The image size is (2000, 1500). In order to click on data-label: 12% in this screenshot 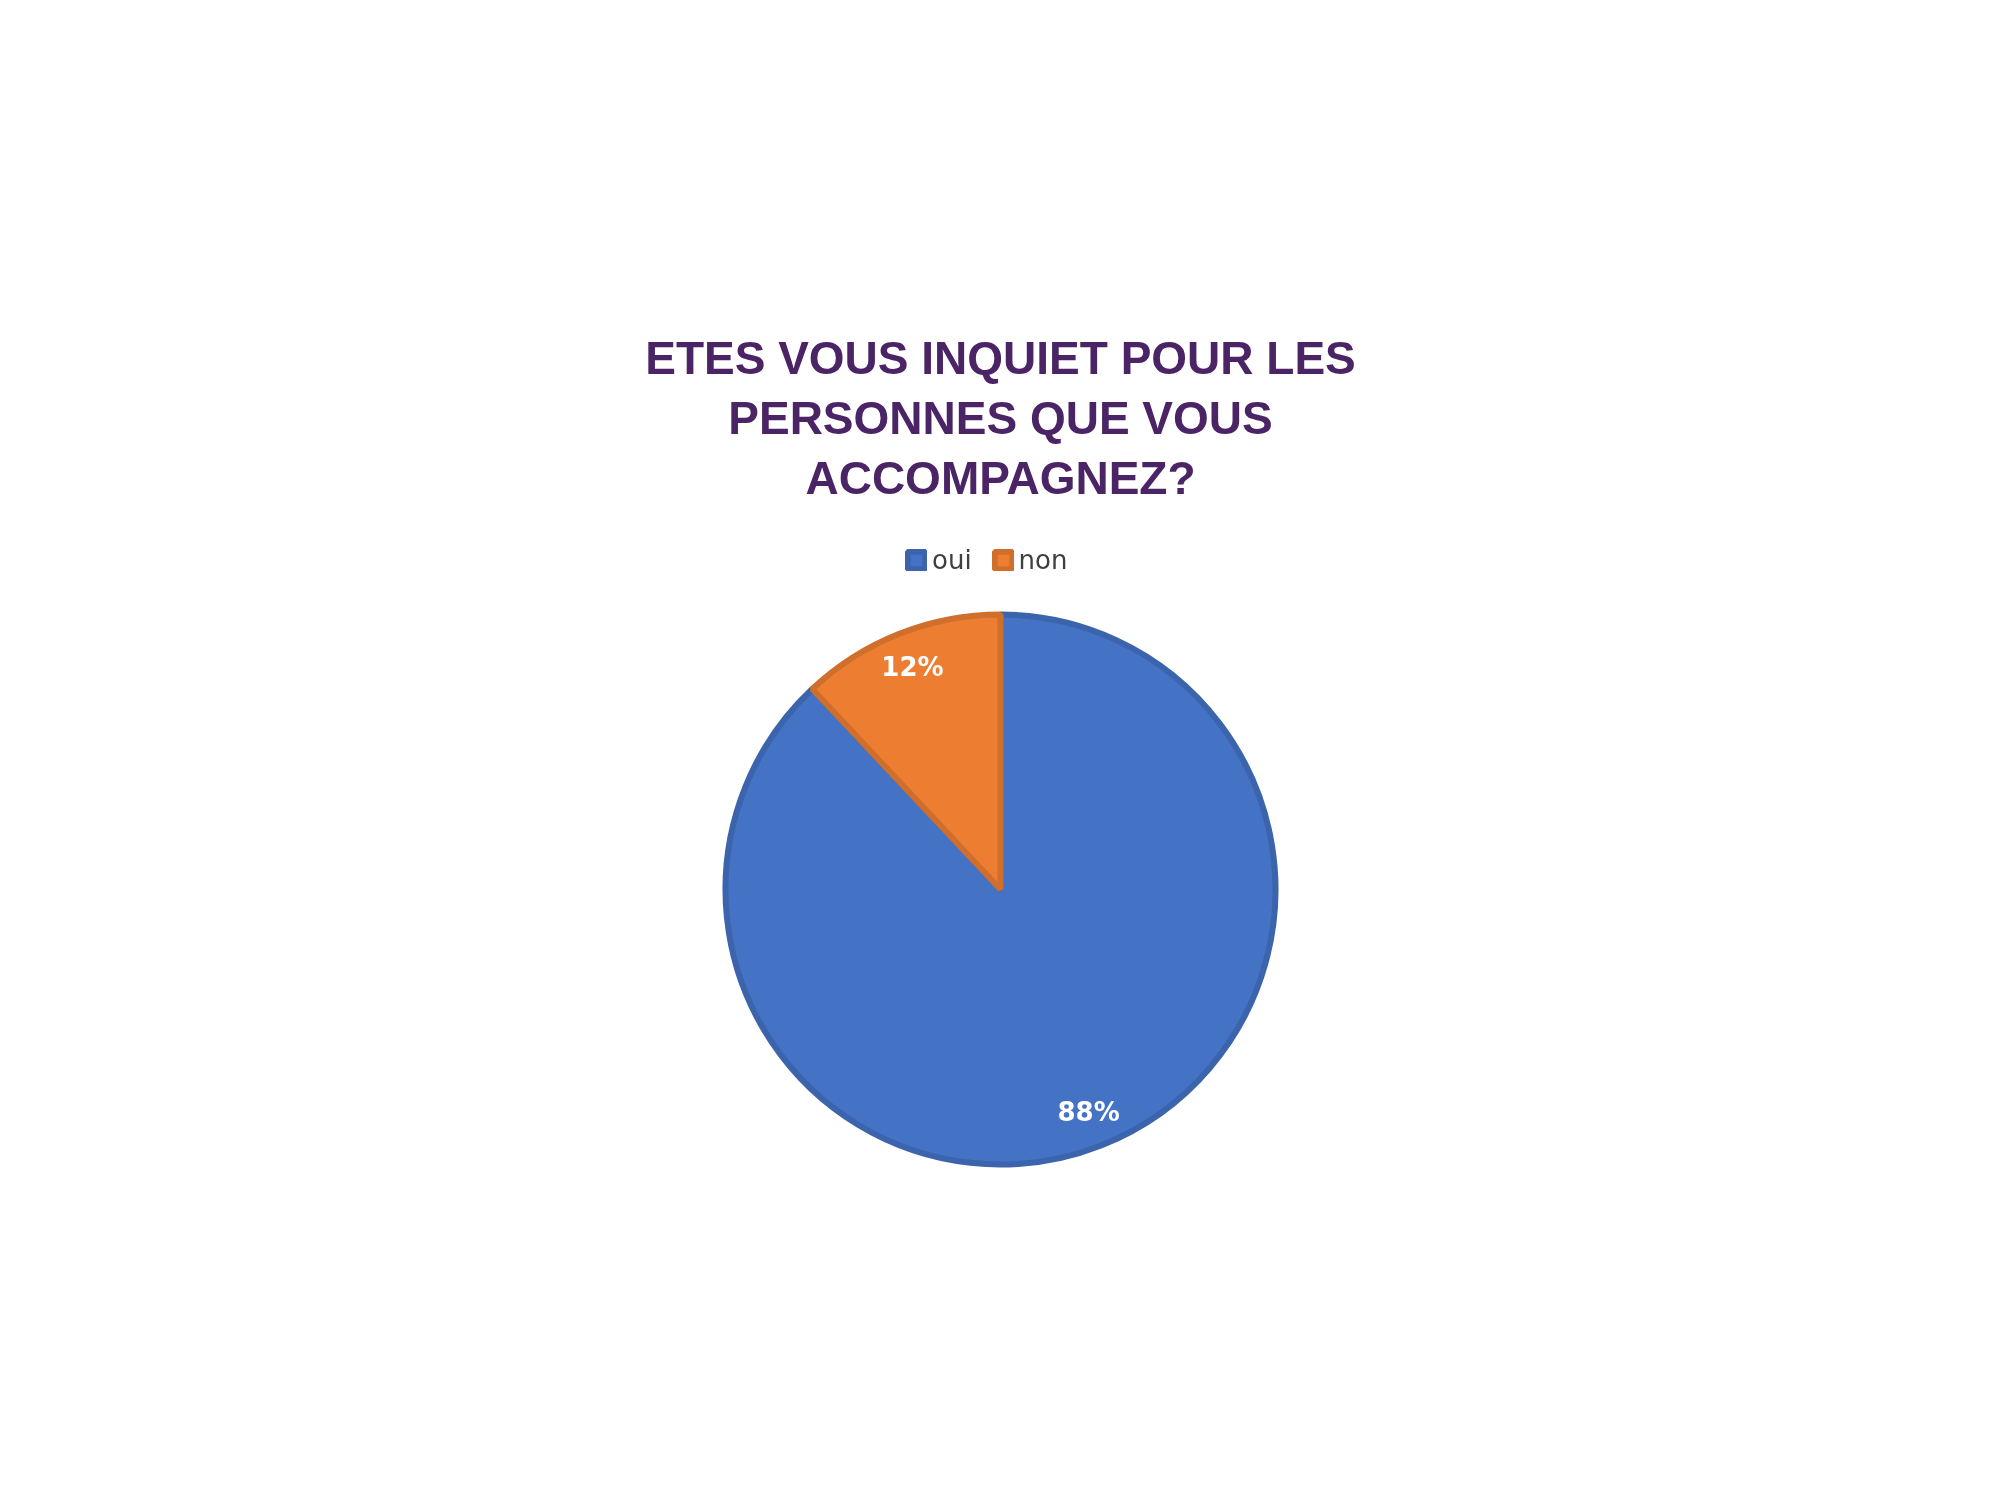, I will do `click(912, 667)`.